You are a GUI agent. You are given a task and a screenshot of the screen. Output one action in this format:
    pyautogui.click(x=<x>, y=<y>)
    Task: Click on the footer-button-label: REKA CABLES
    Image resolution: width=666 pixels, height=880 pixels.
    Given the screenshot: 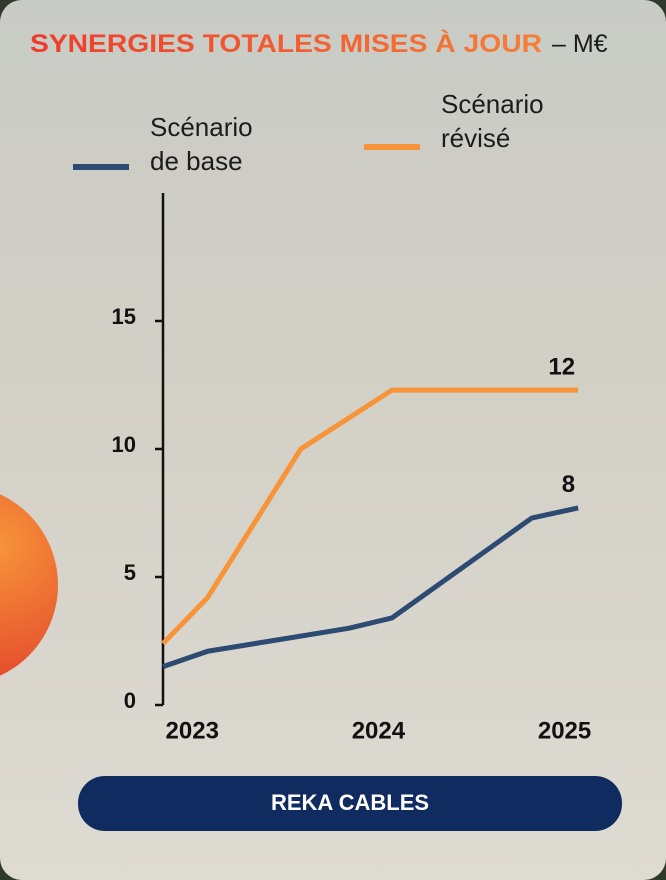 What is the action you would take?
    pyautogui.click(x=350, y=802)
    